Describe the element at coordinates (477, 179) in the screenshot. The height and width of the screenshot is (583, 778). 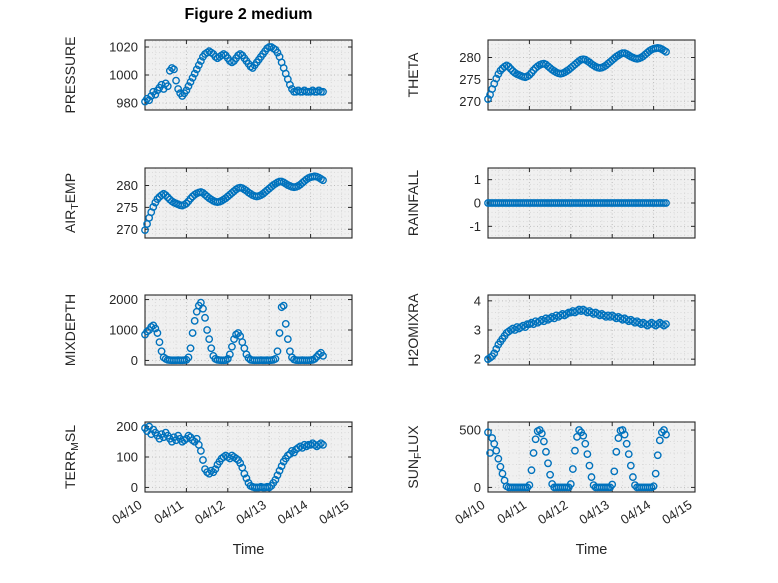
I see `svg-text: 1` at that location.